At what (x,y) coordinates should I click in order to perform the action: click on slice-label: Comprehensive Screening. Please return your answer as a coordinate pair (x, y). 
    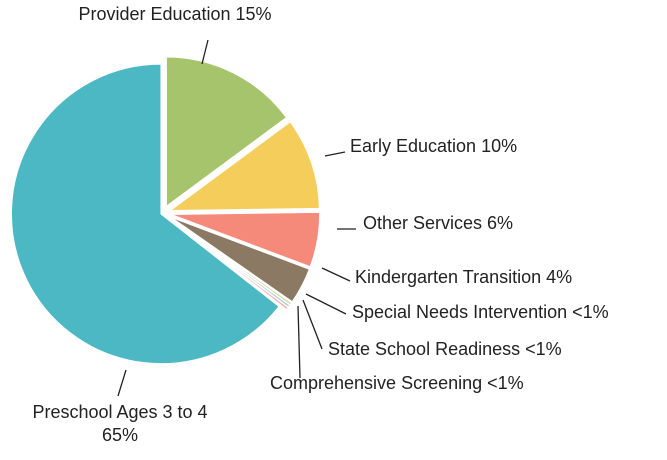
    Looking at the image, I should click on (376, 383).